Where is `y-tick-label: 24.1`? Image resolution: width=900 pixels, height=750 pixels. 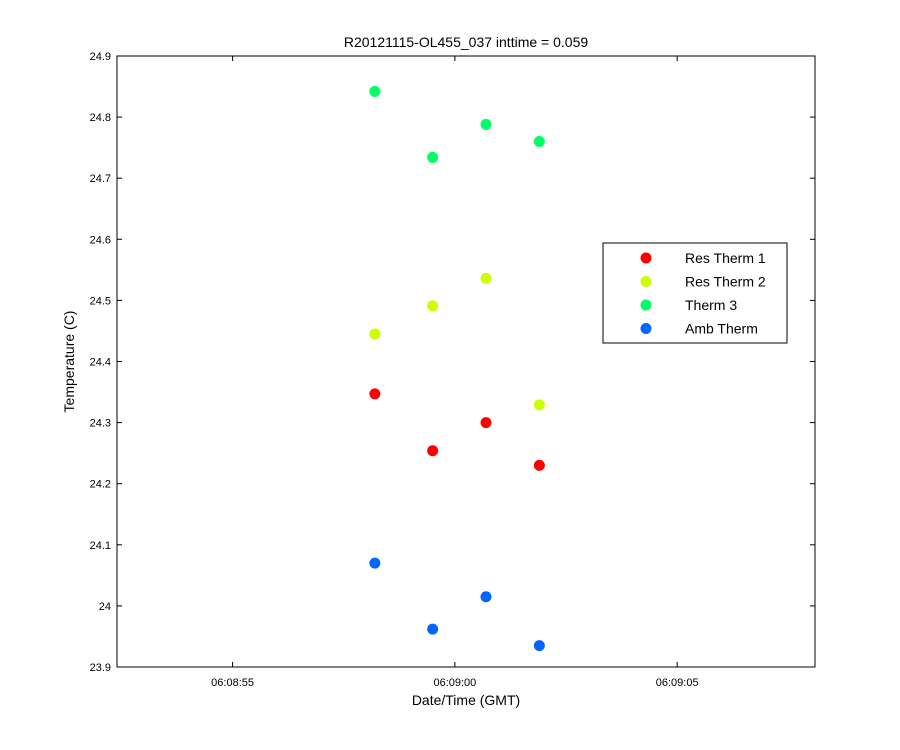 y-tick-label: 24.1 is located at coordinates (100, 546).